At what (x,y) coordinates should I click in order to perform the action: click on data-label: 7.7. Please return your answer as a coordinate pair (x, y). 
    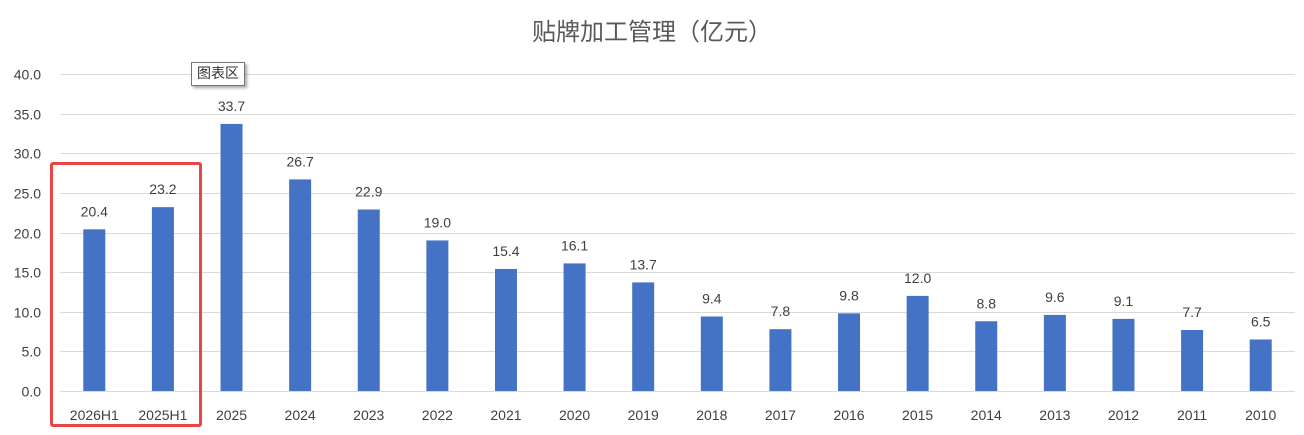
    Looking at the image, I should click on (1192, 312).